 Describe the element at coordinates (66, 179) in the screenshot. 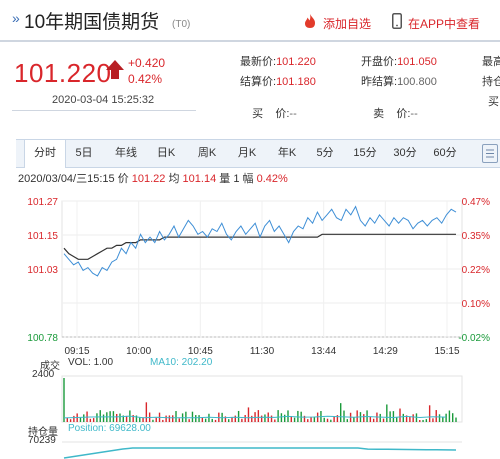

I see `readout-date: 2020/03/04/三15:15` at that location.